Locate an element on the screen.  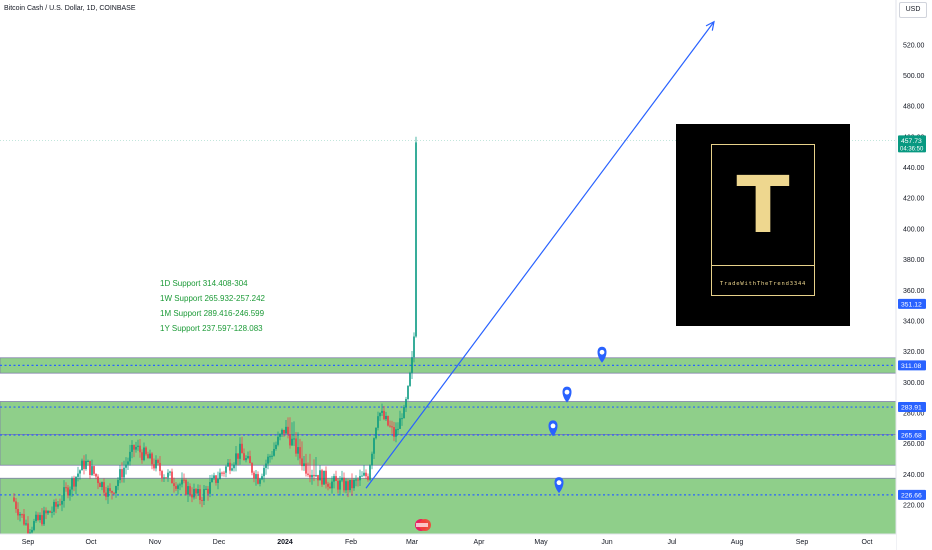
price-tick-label: 360.00 is located at coordinates (914, 291).